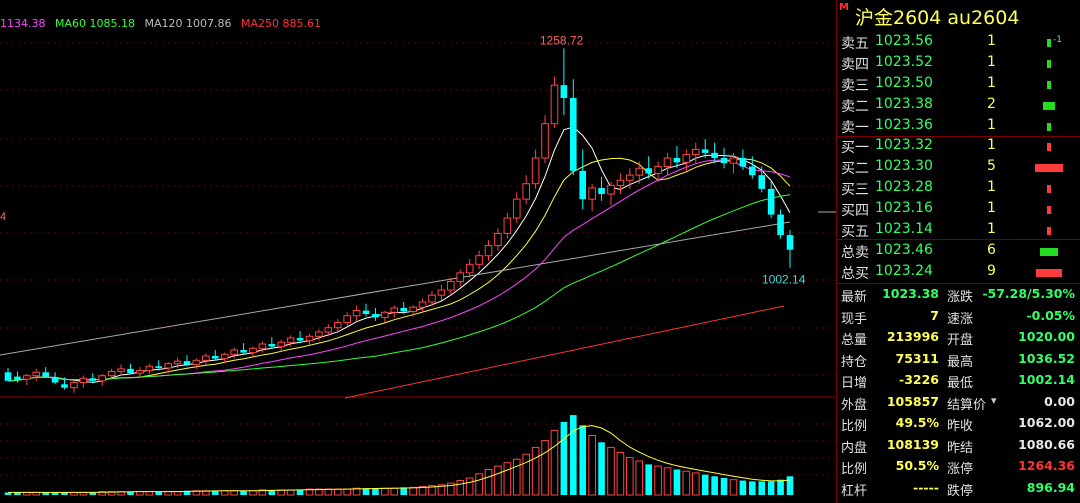 This screenshot has height=503, width=1080. I want to click on stat-item: 比例 50.5%, so click(890, 466).